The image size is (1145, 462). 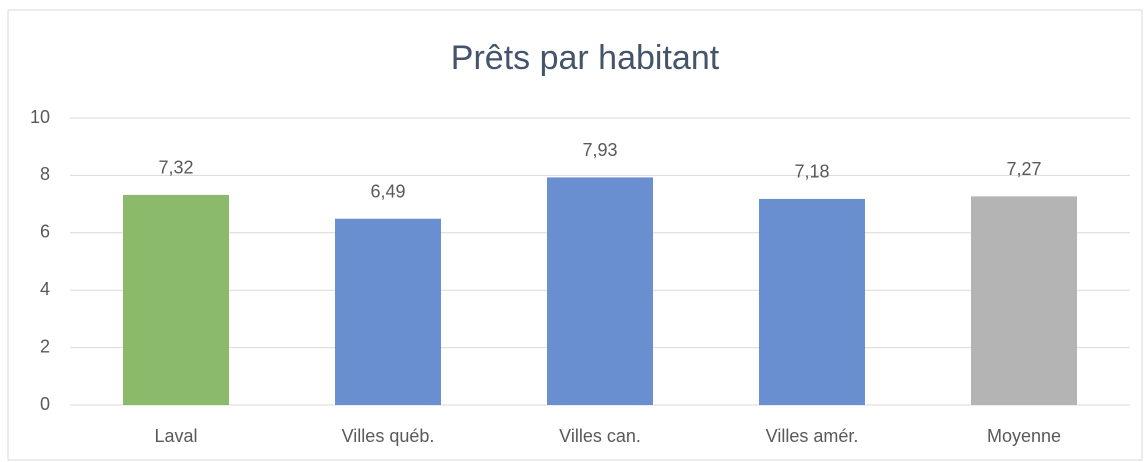 What do you see at coordinates (45, 289) in the screenshot?
I see `y-tick-label: 4` at bounding box center [45, 289].